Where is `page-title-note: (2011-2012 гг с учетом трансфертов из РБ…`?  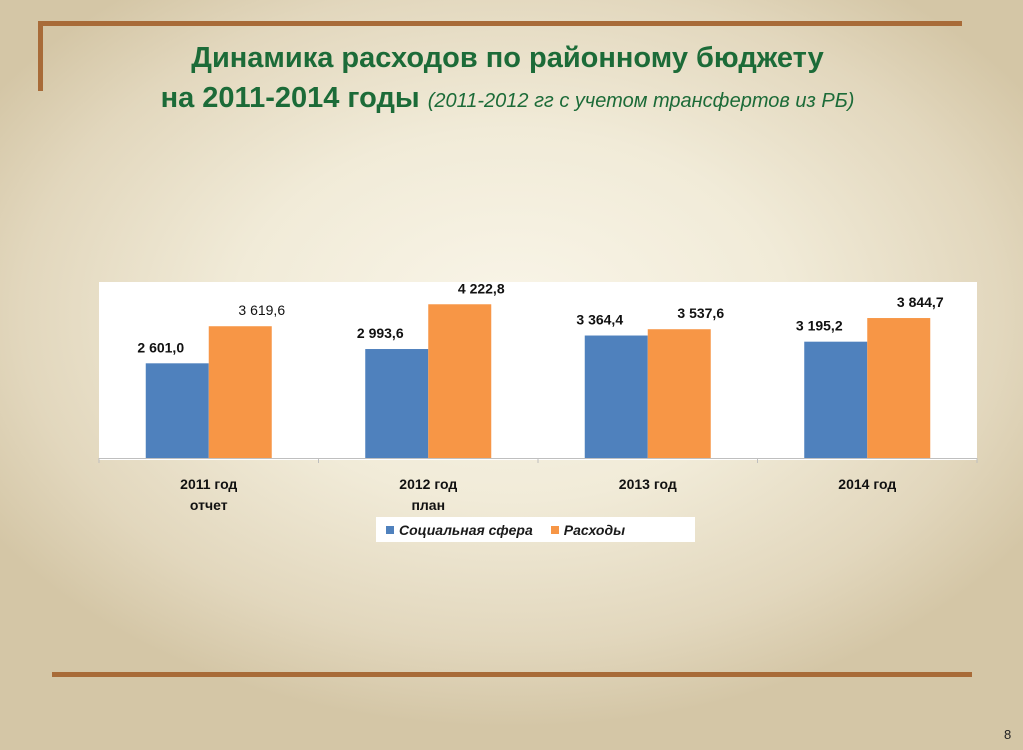
page-title-note: (2011-2012 гг с учетом трансфертов из РБ… is located at coordinates (641, 101).